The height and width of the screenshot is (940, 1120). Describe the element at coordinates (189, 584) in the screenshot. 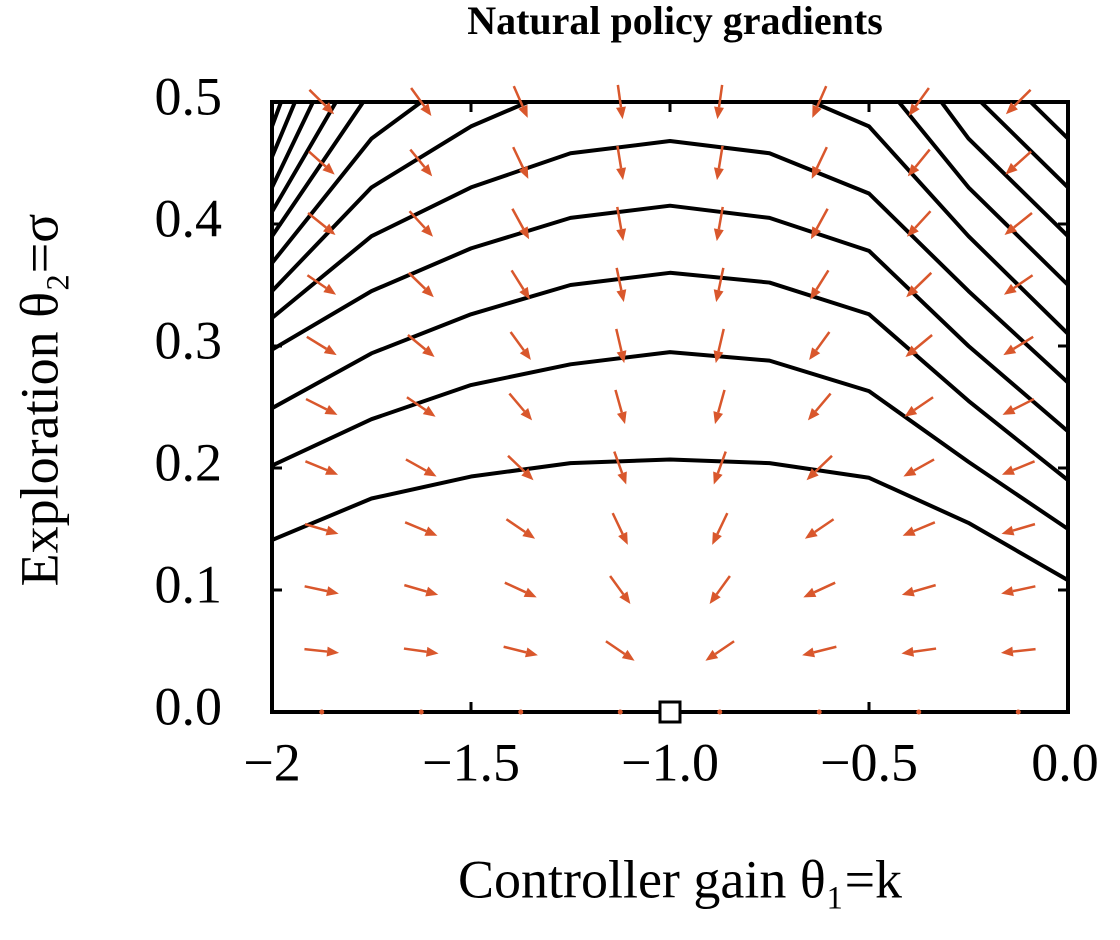

I see `y-tick-label: 0.1` at that location.